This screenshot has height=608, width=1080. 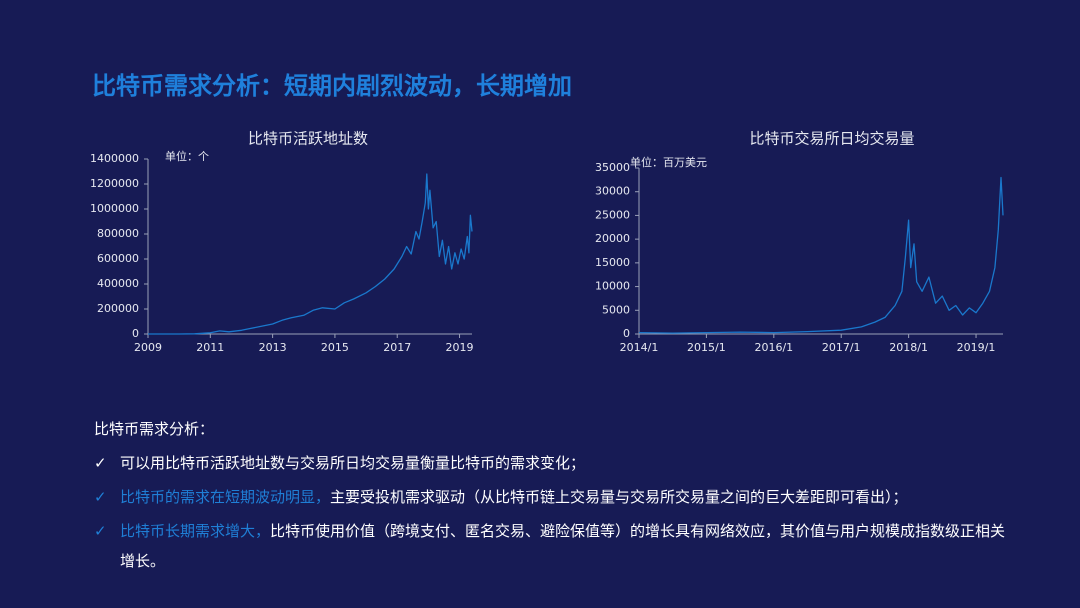 I want to click on unit-label: 单位：百万美元, so click(x=668, y=162).